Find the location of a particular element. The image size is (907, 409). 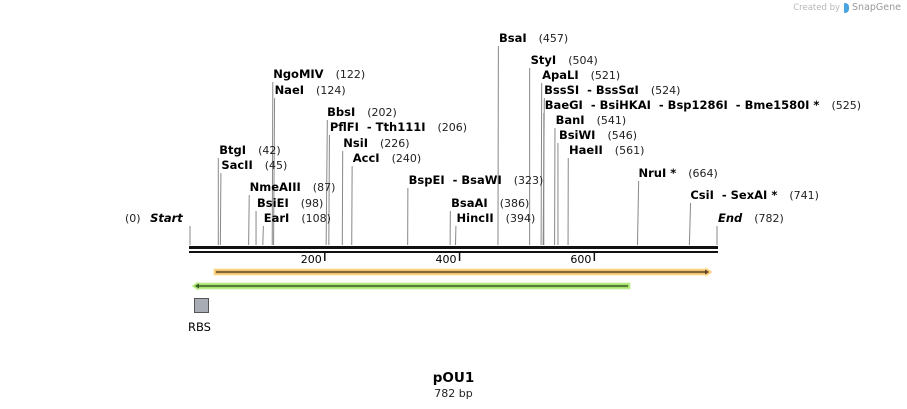

restriction-site-label: BssSI - BssSαI (524) is located at coordinates (612, 90).